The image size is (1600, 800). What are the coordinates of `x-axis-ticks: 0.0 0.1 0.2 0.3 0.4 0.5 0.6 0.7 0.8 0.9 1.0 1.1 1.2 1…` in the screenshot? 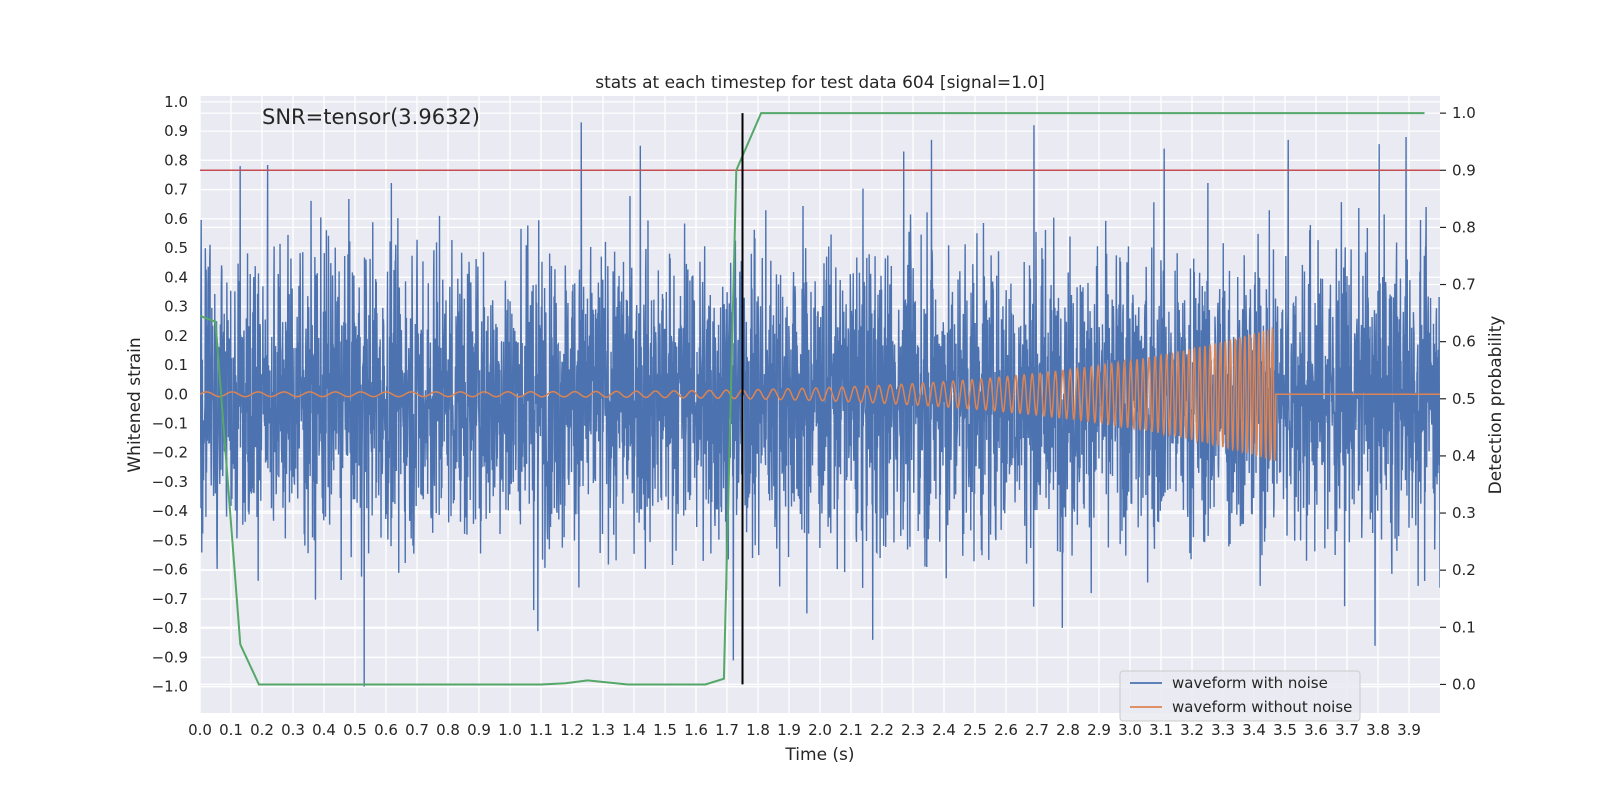 It's located at (804, 730).